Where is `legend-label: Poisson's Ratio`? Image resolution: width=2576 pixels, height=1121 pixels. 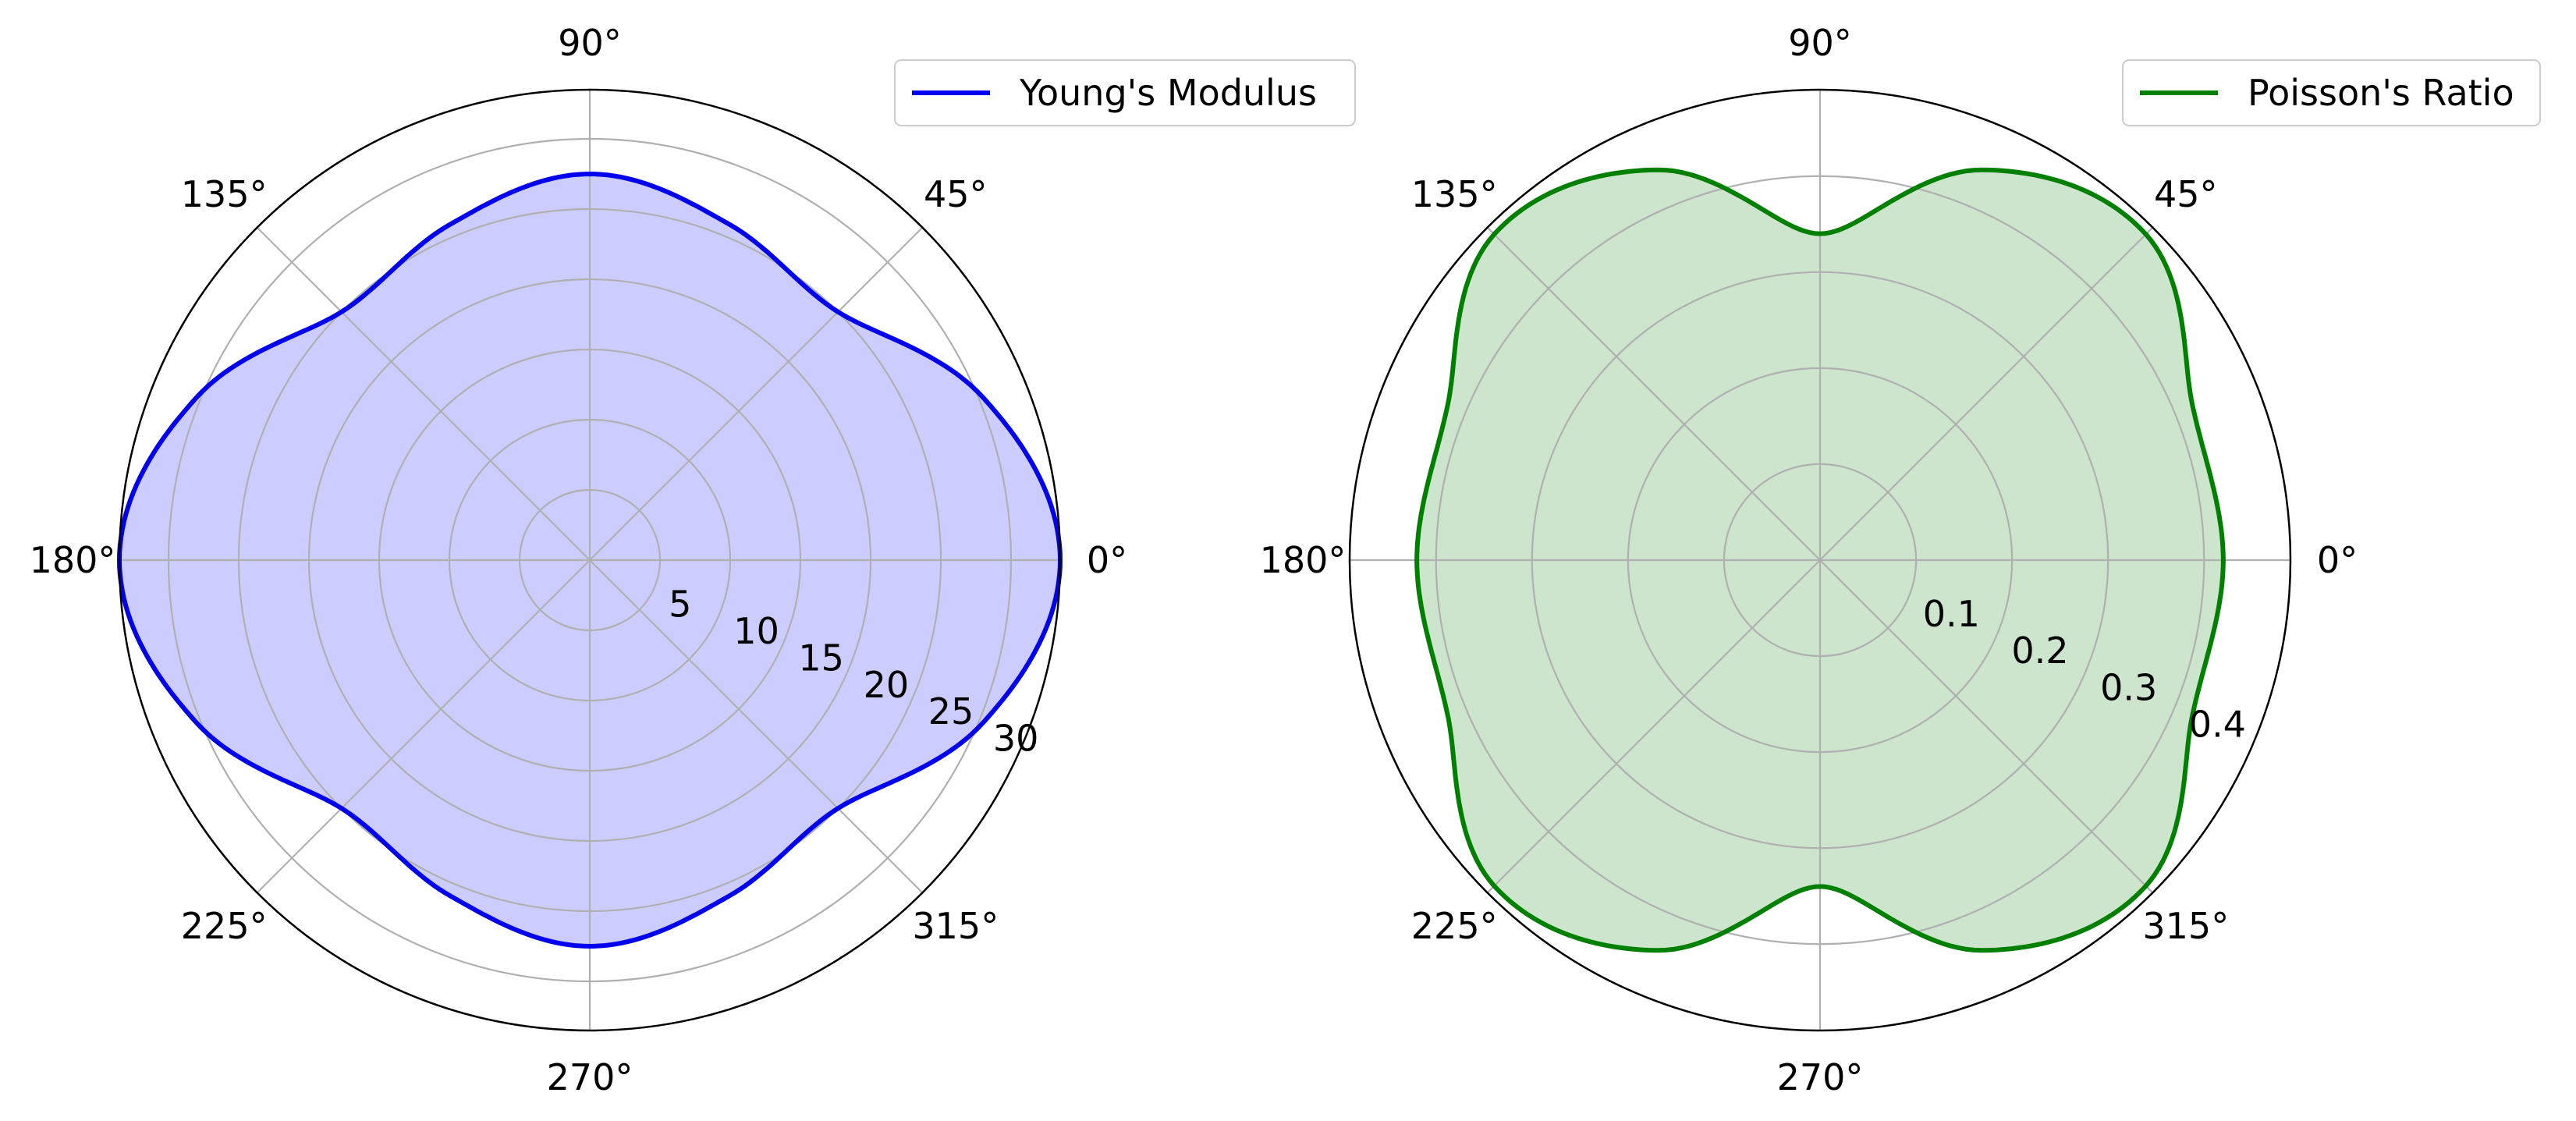
legend-label: Poisson's Ratio is located at coordinates (2381, 93).